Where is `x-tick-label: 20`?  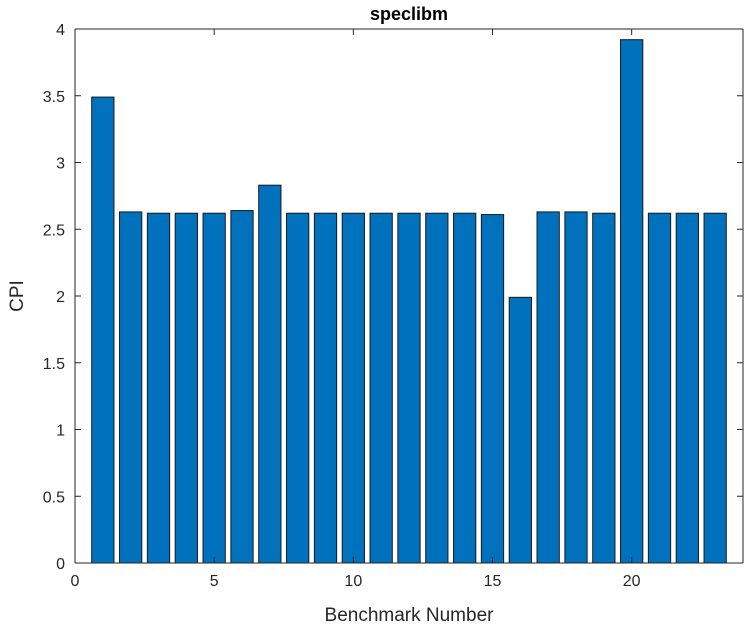
x-tick-label: 20 is located at coordinates (632, 581).